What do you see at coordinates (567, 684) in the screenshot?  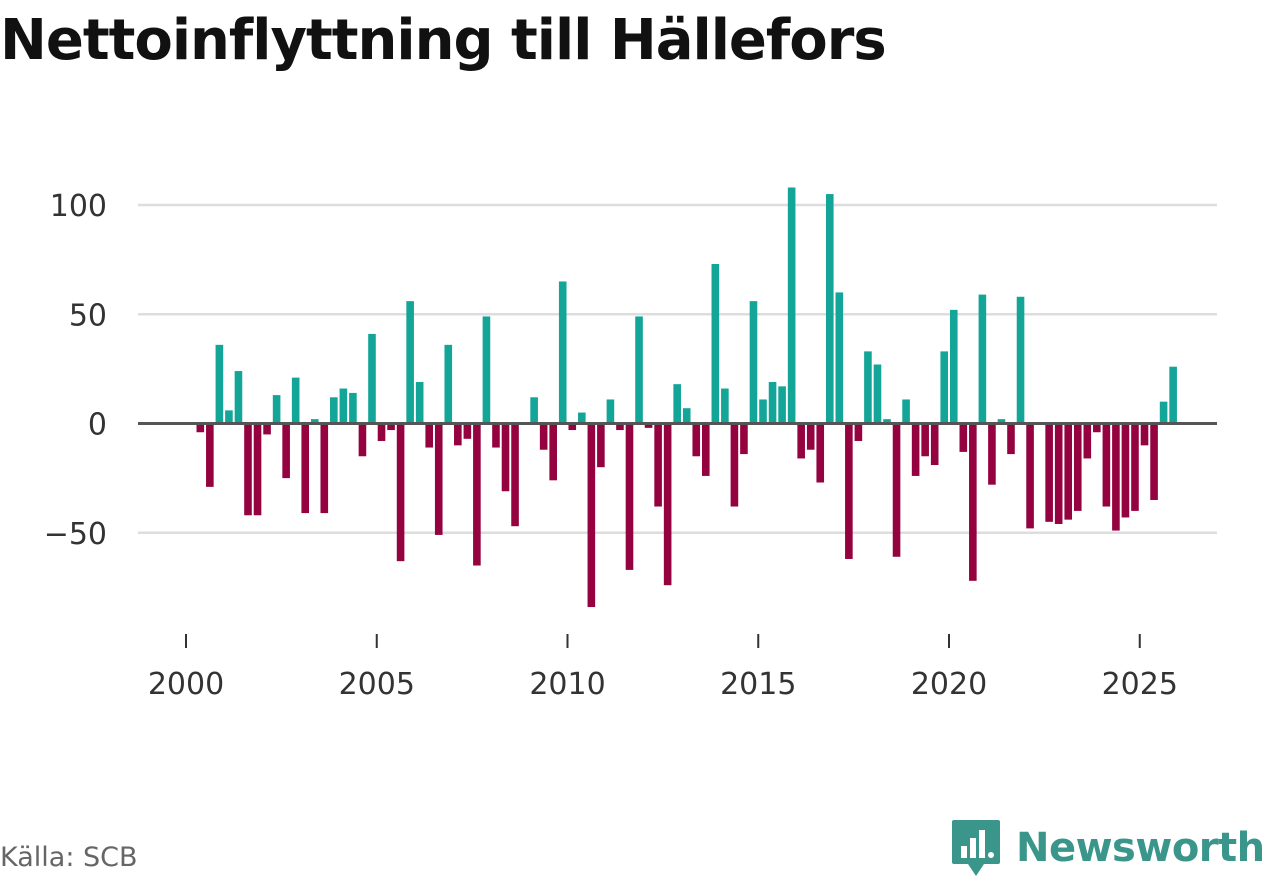 I see `x-tick-label: 2010` at bounding box center [567, 684].